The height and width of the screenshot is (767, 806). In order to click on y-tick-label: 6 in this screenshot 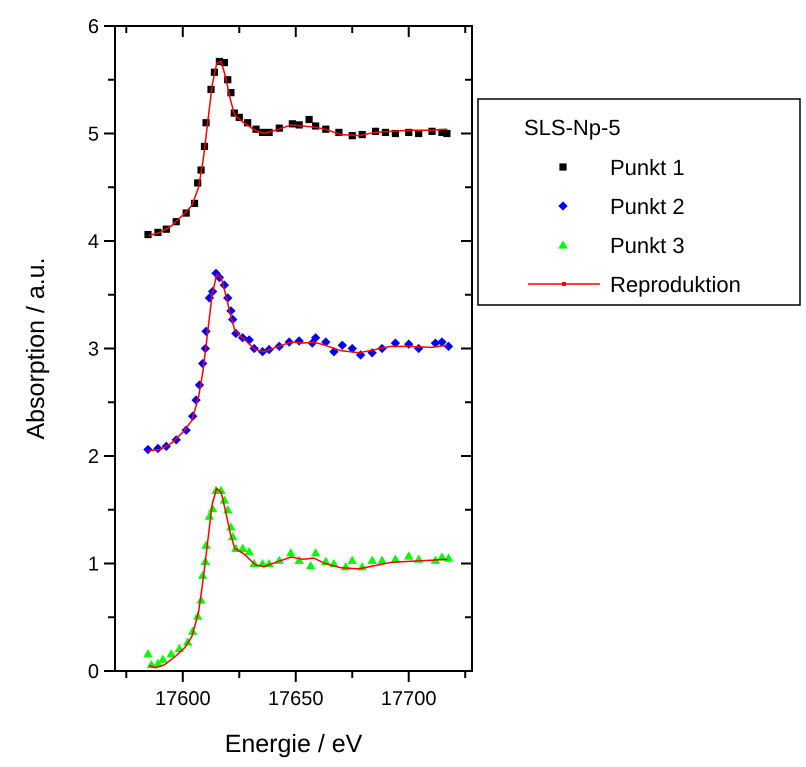, I will do `click(93, 27)`.